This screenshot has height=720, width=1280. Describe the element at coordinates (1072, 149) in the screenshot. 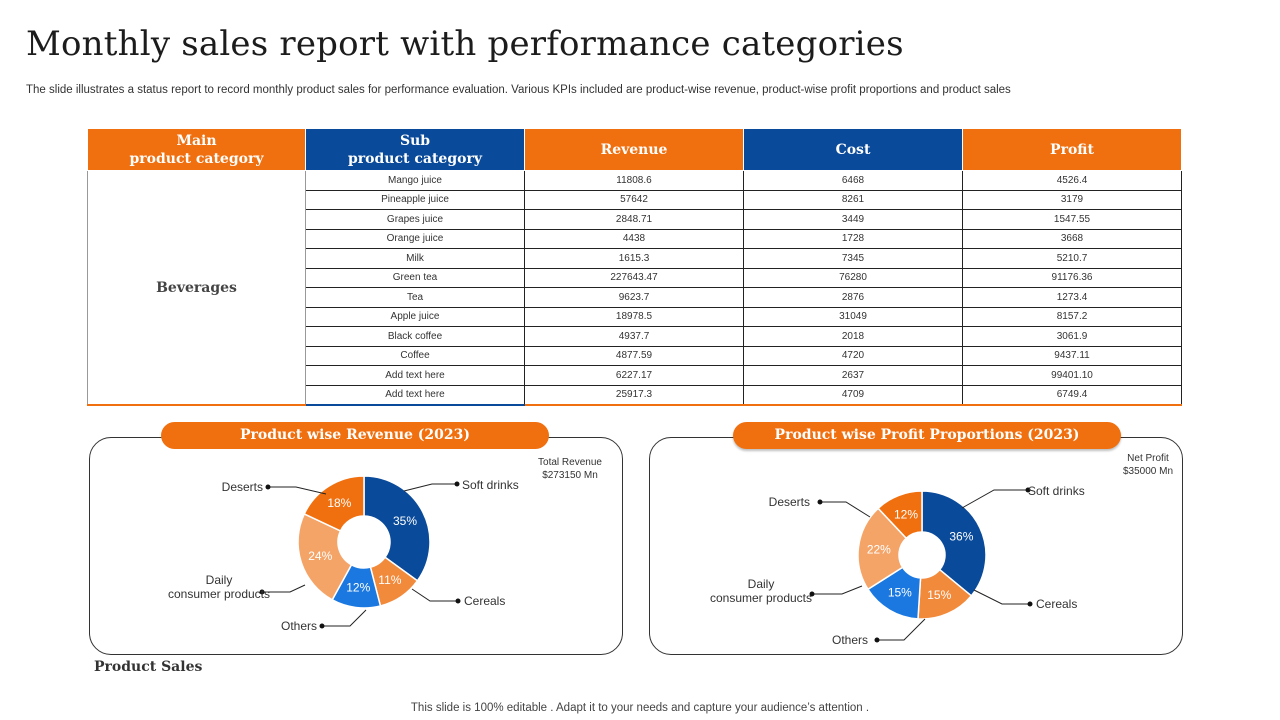

I see `header-profit: Profit` at that location.